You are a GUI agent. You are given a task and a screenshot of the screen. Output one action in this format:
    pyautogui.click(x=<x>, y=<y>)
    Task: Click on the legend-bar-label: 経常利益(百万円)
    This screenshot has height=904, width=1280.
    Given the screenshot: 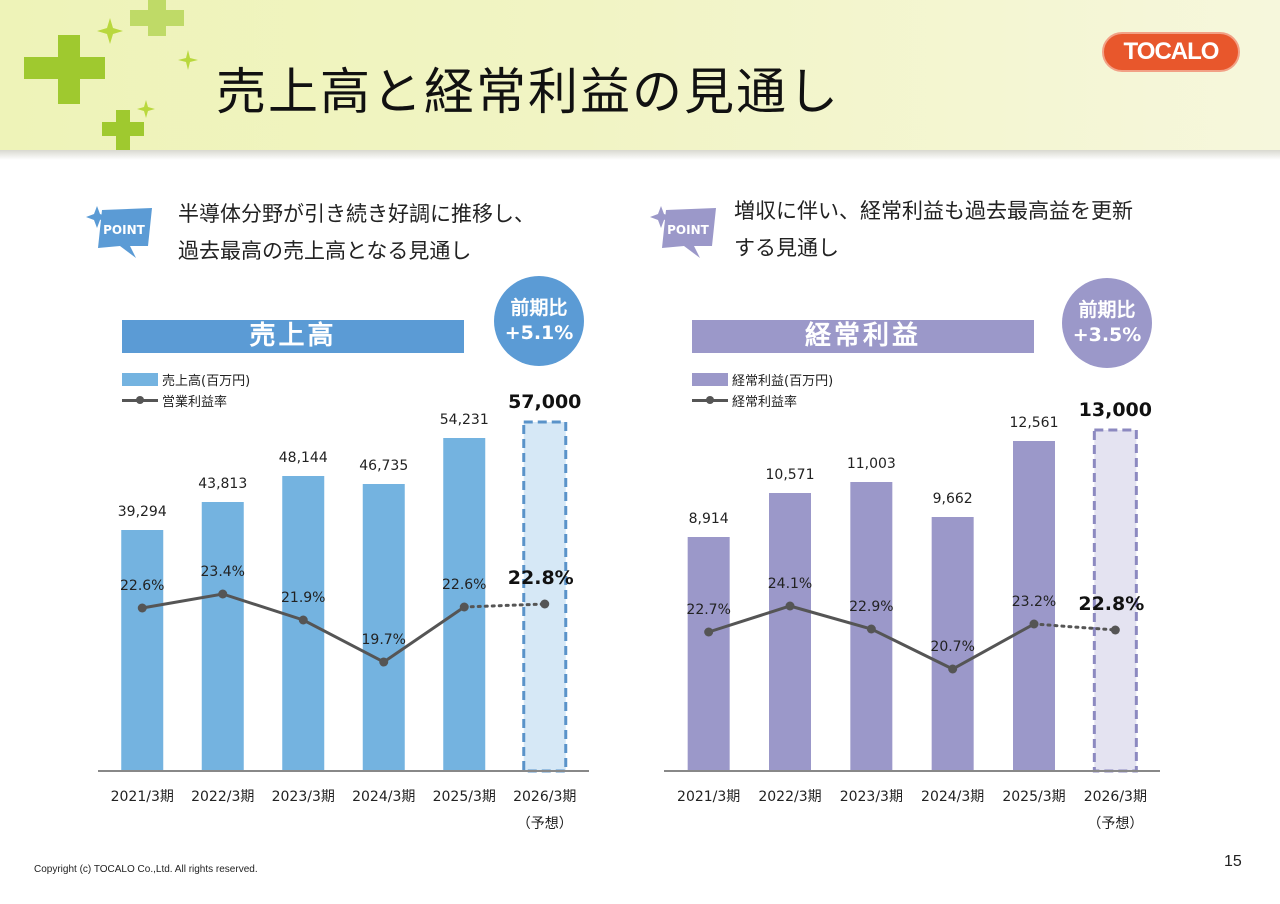 What is the action you would take?
    pyautogui.click(x=783, y=381)
    